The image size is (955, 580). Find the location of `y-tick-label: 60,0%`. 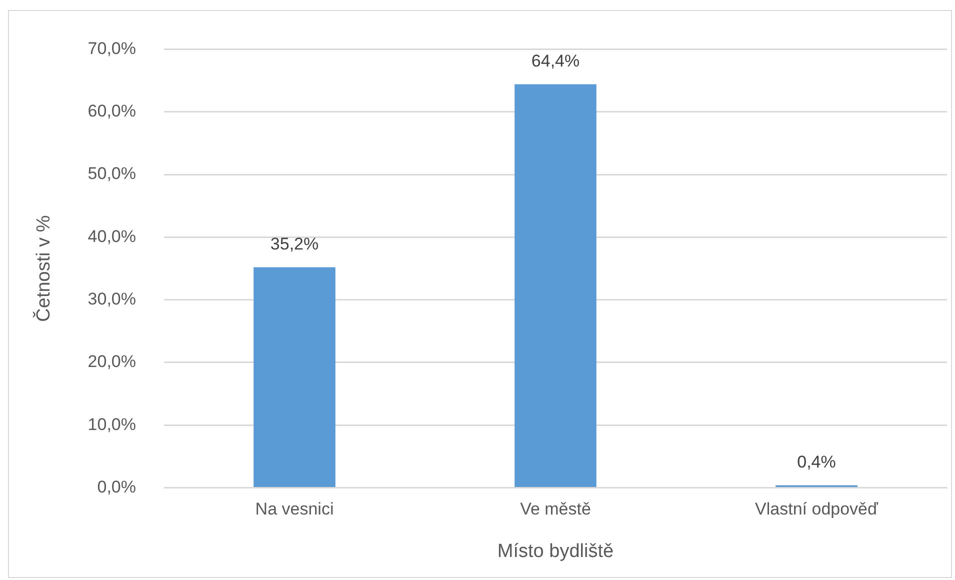

y-tick-label: 60,0% is located at coordinates (112, 111).